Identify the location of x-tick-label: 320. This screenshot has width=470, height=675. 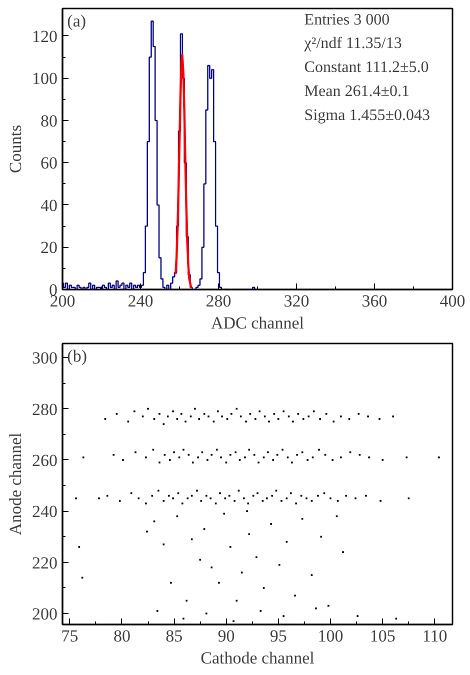
(297, 301).